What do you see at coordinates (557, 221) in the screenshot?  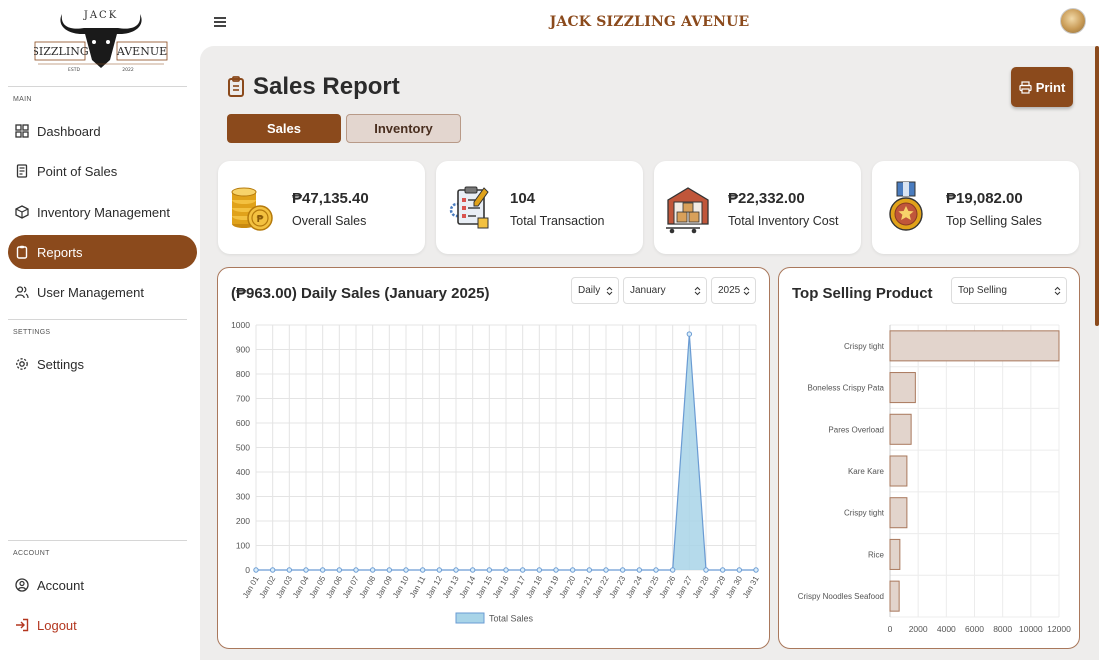 I see `total-transaction-label: Total Transaction` at bounding box center [557, 221].